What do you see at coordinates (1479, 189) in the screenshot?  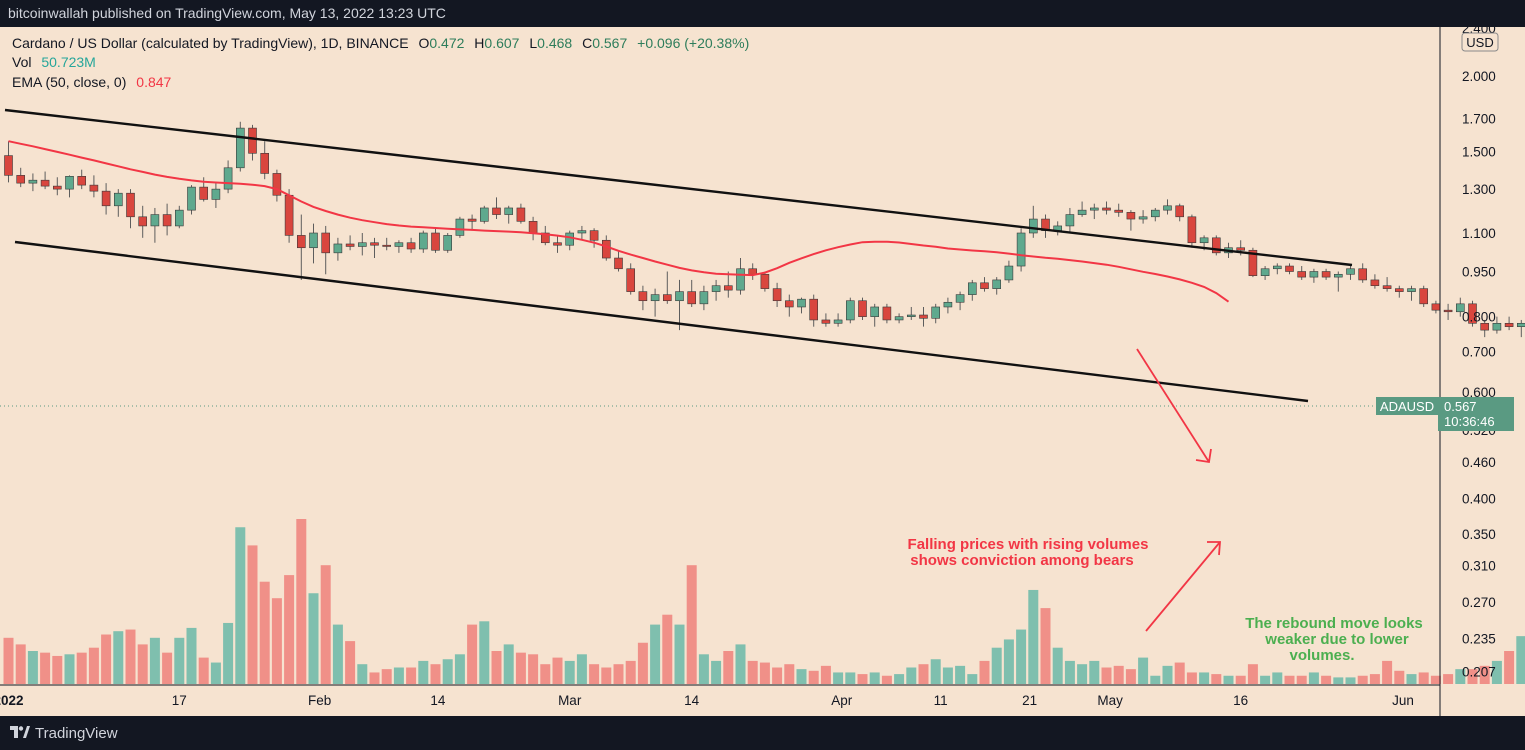 I see `price-tick: 1.300` at bounding box center [1479, 189].